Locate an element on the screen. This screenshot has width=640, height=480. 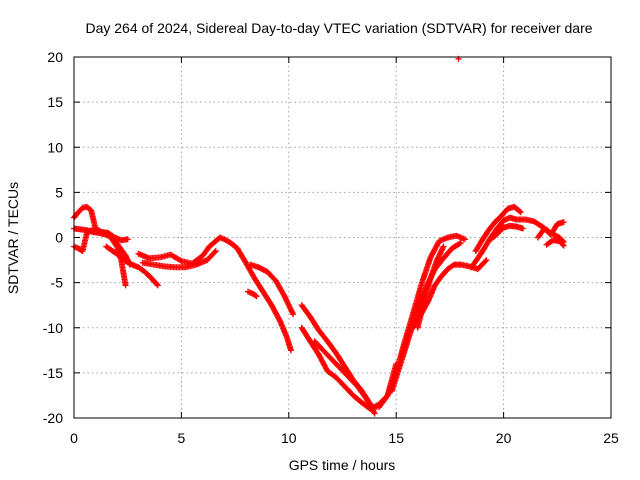
y-tick-label: -10 is located at coordinates (53, 328).